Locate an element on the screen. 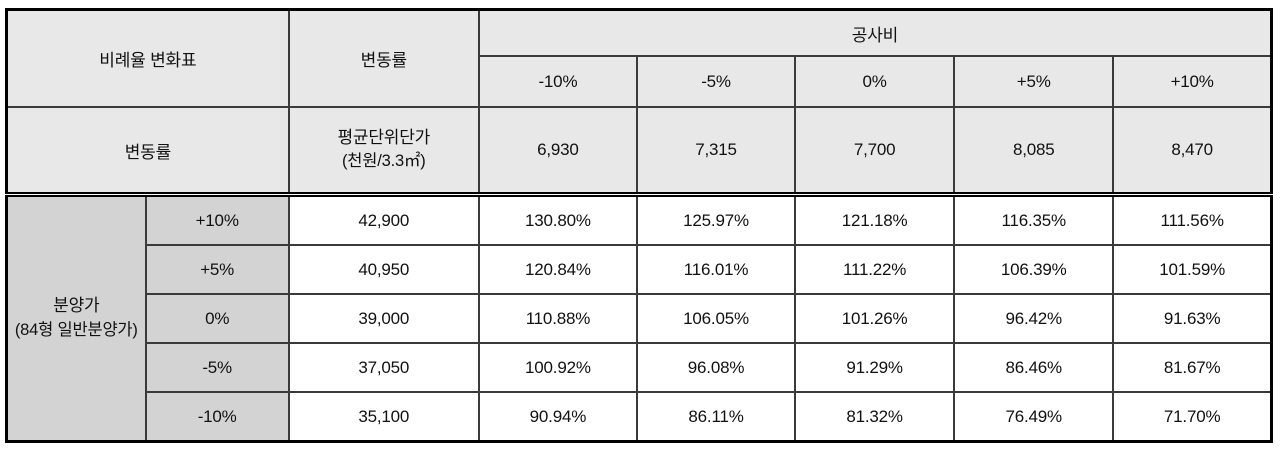  cell-value: 121.18% is located at coordinates (875, 219).